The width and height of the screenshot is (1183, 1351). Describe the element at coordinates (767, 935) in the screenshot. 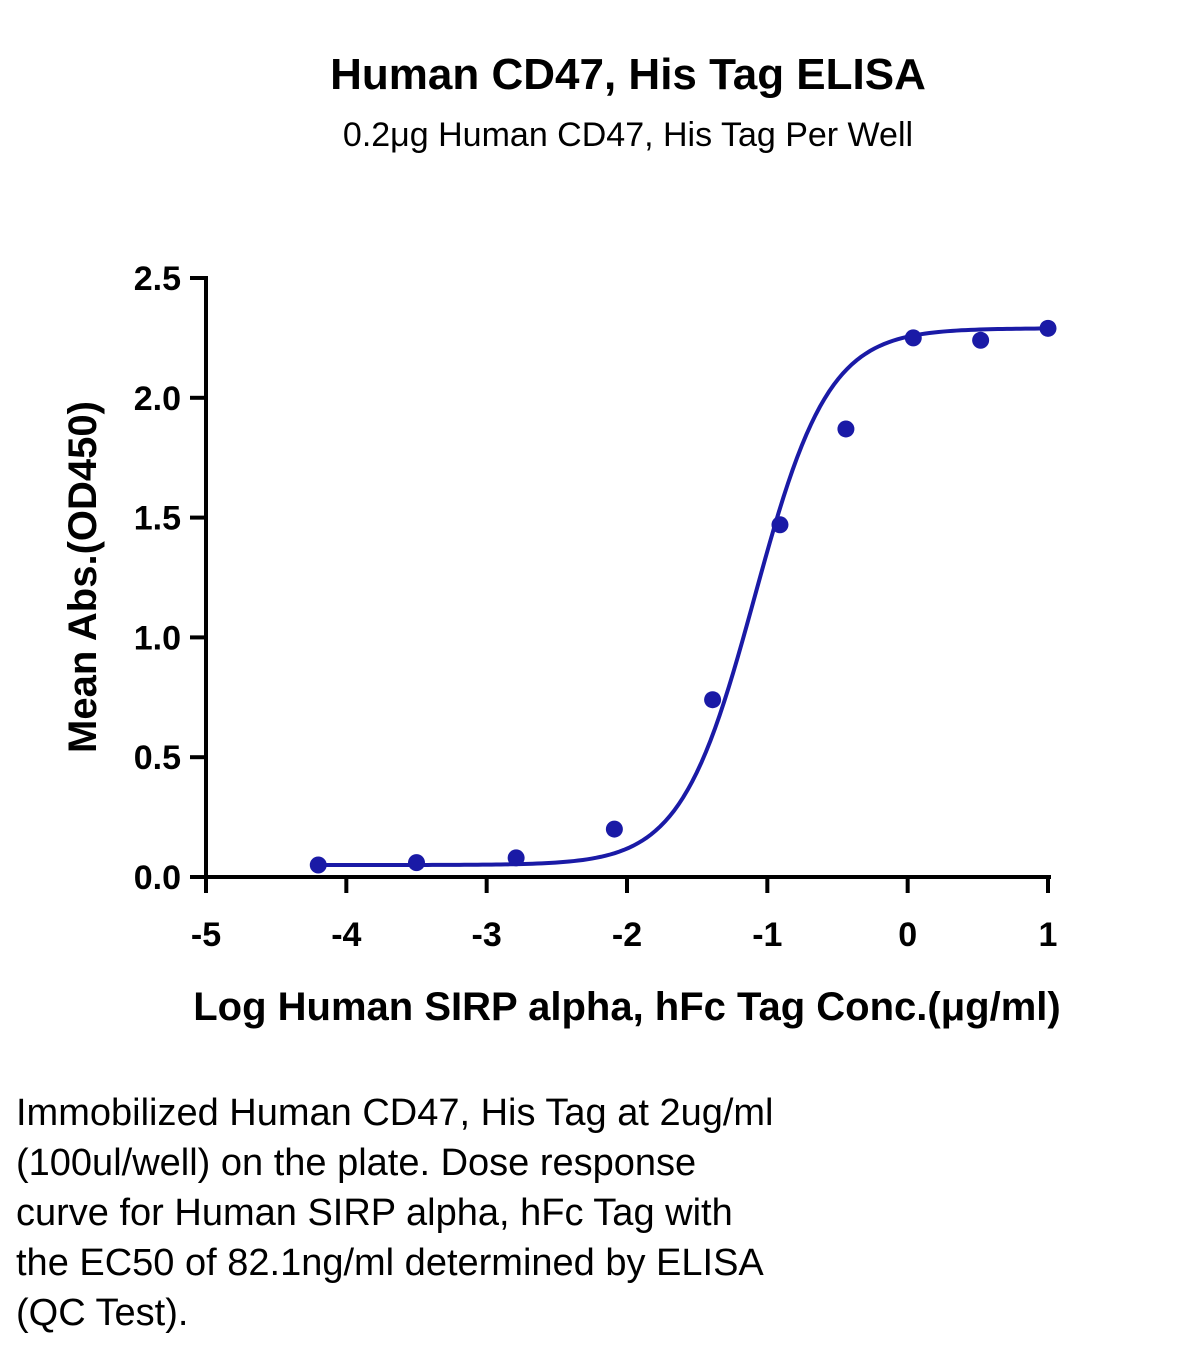

I see `x-tick-label: -1` at that location.